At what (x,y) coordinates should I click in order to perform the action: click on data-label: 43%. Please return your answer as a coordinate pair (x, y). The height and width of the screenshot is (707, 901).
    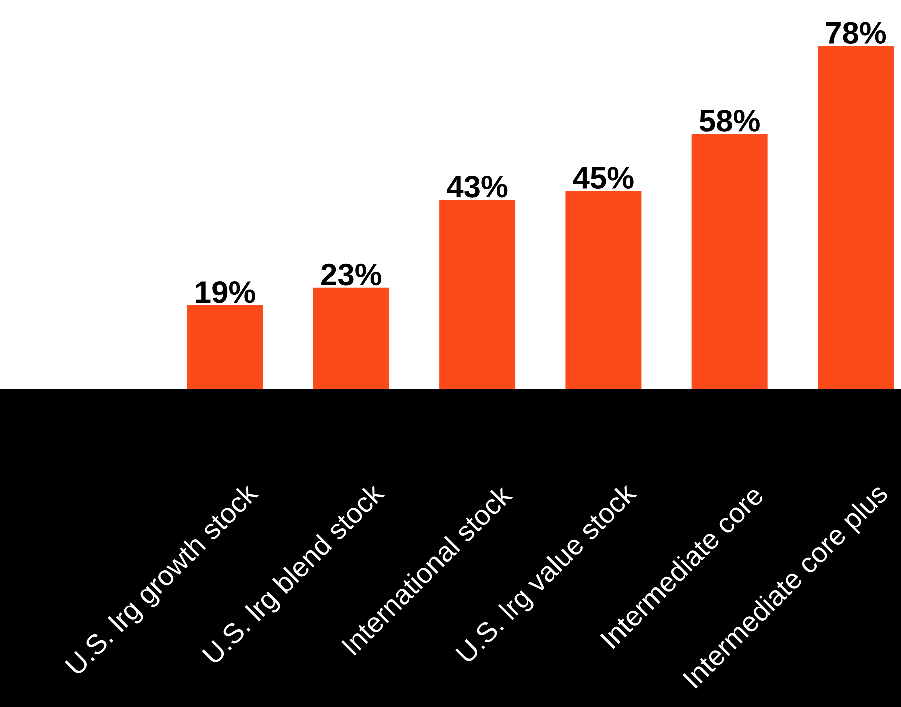
    Looking at the image, I should click on (477, 187).